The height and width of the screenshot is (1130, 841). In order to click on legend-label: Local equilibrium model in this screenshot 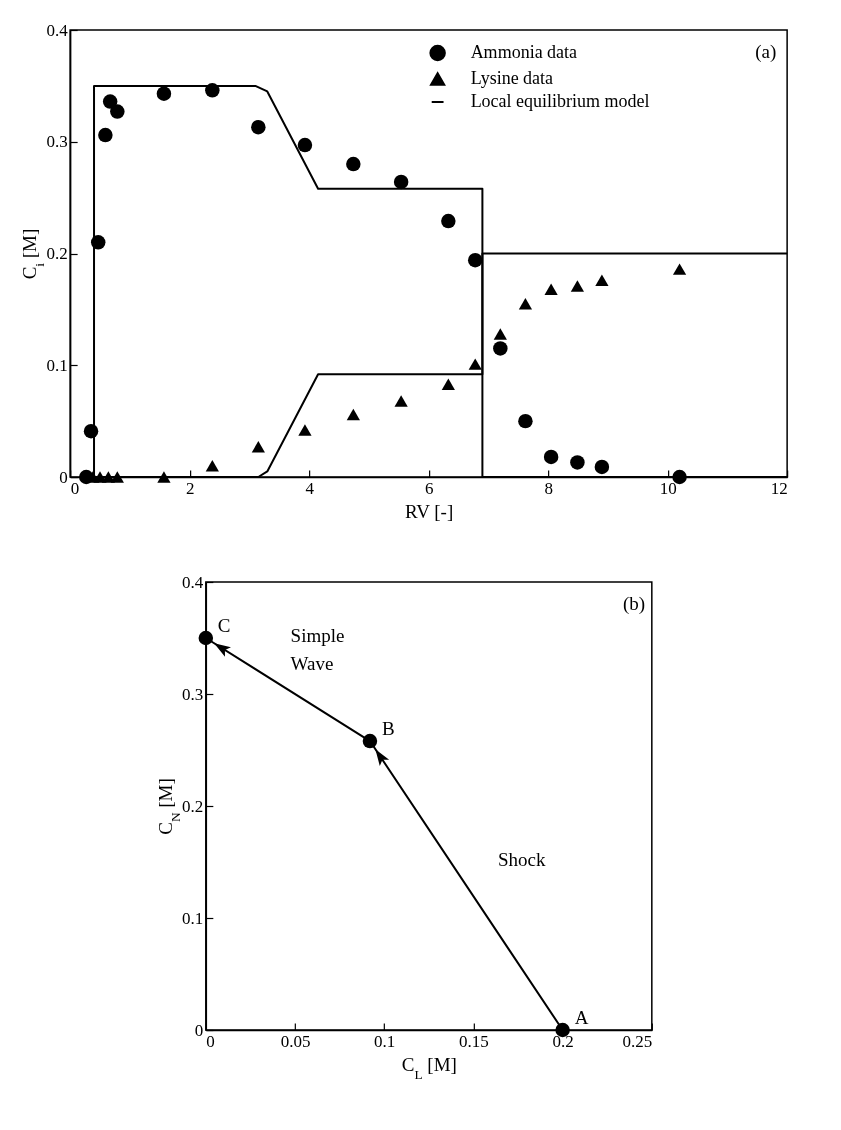, I will do `click(560, 101)`.